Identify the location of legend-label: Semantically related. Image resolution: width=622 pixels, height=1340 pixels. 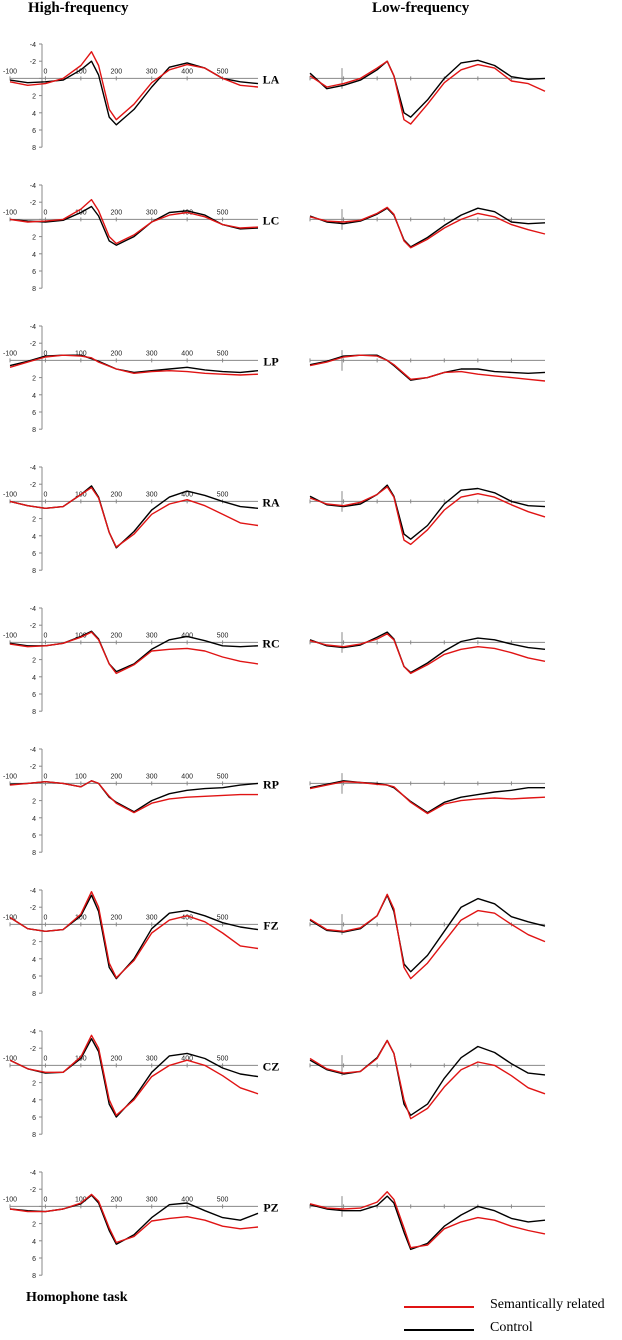
(547, 1304).